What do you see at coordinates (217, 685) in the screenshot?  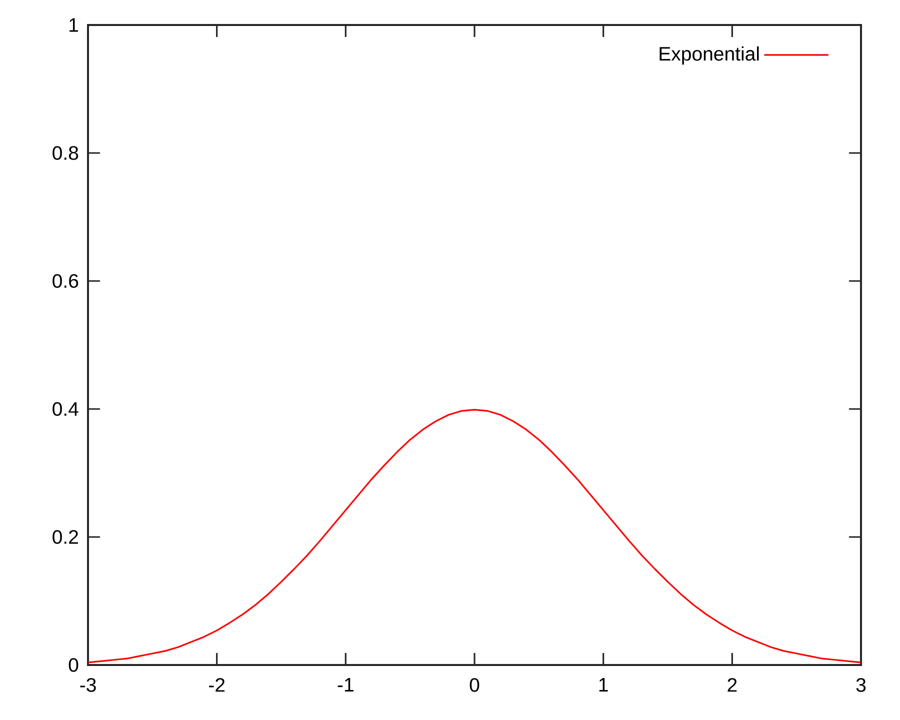 I see `x-tick-label: -2` at bounding box center [217, 685].